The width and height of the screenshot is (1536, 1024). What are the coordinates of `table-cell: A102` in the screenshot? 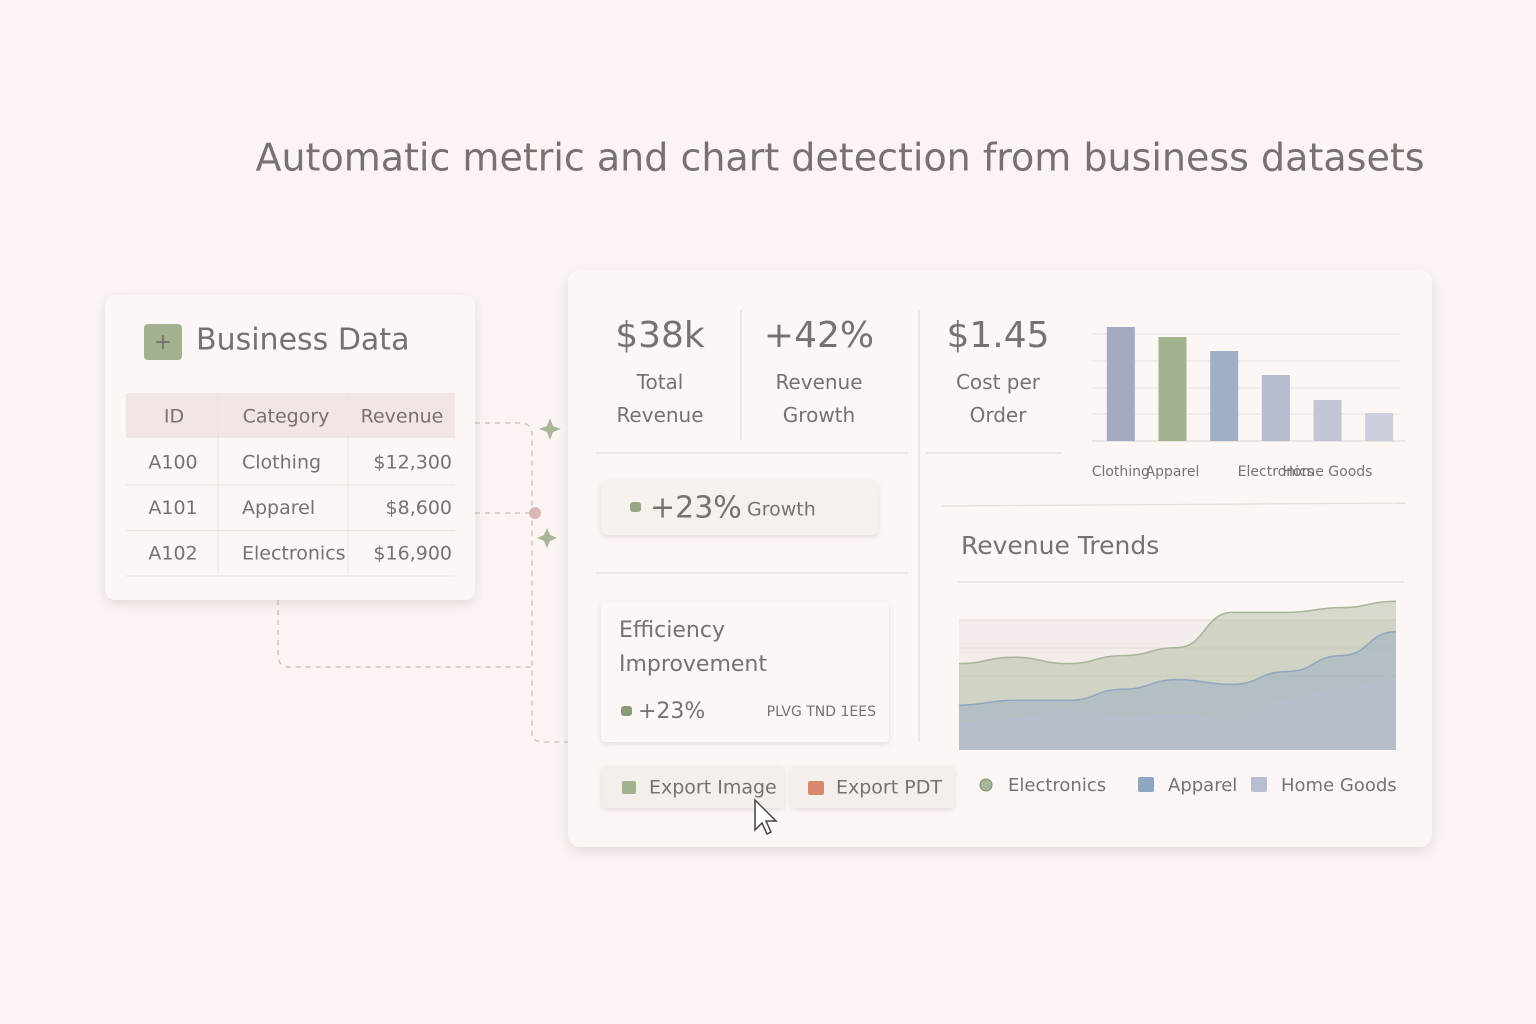 It's located at (172, 554).